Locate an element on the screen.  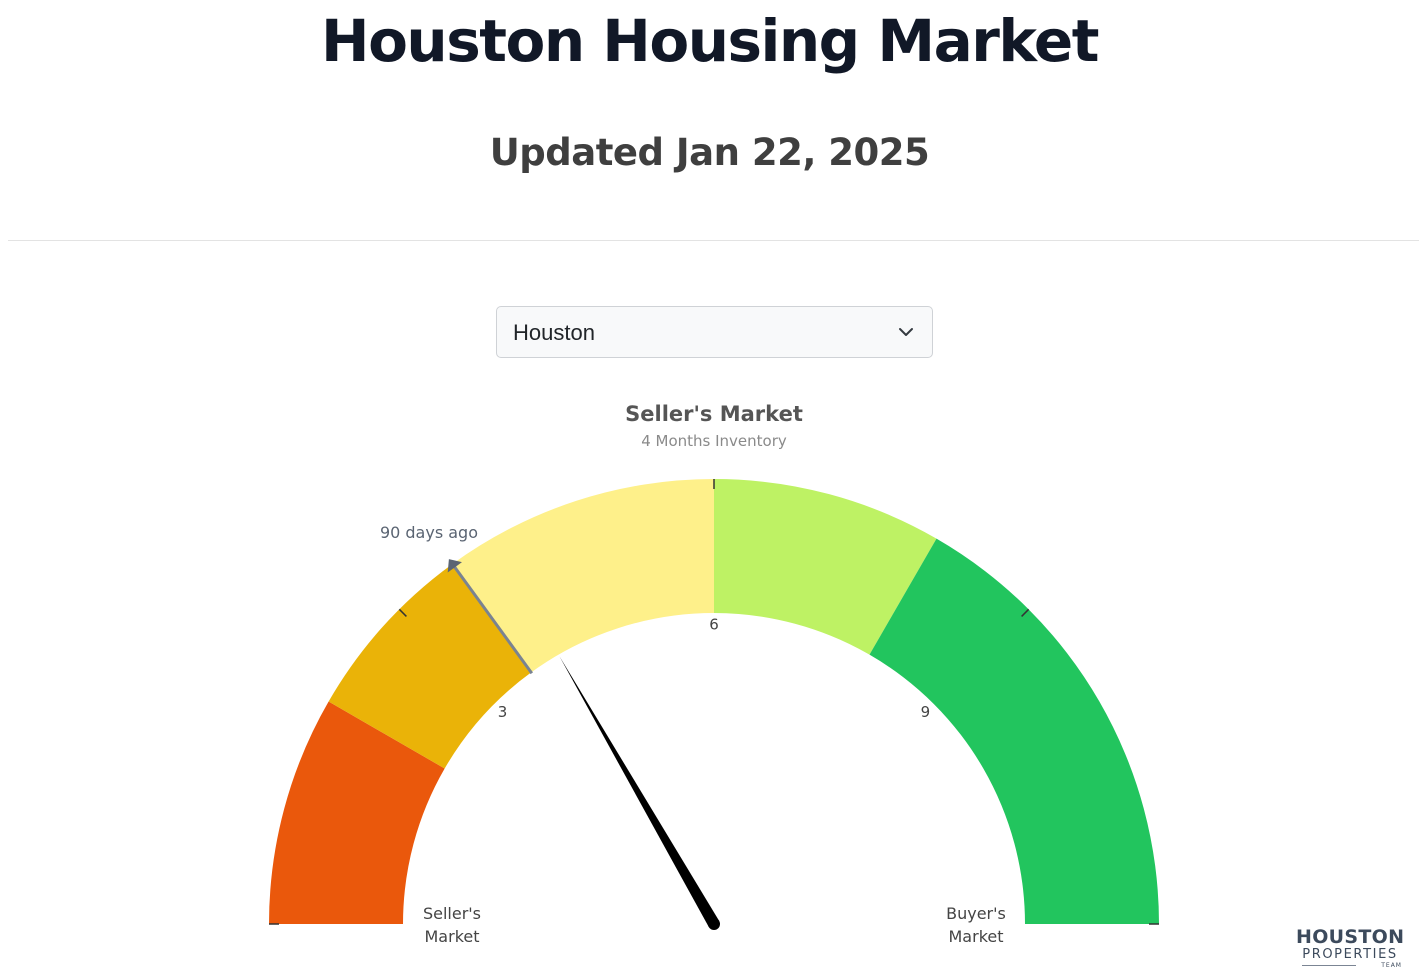
houston-properties-logo: HOUSTON PROPERTIES TEAM is located at coordinates (1351, 949).